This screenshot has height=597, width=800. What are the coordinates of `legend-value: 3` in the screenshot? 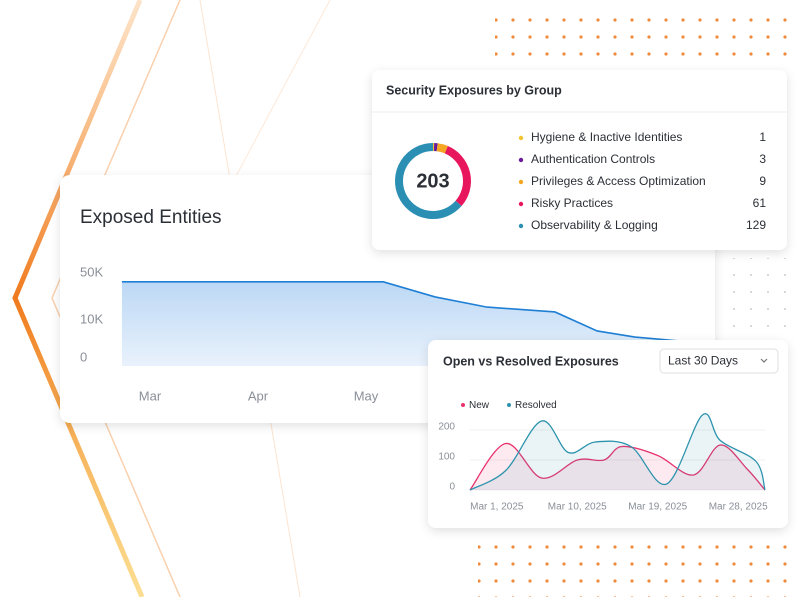 It's located at (762, 159).